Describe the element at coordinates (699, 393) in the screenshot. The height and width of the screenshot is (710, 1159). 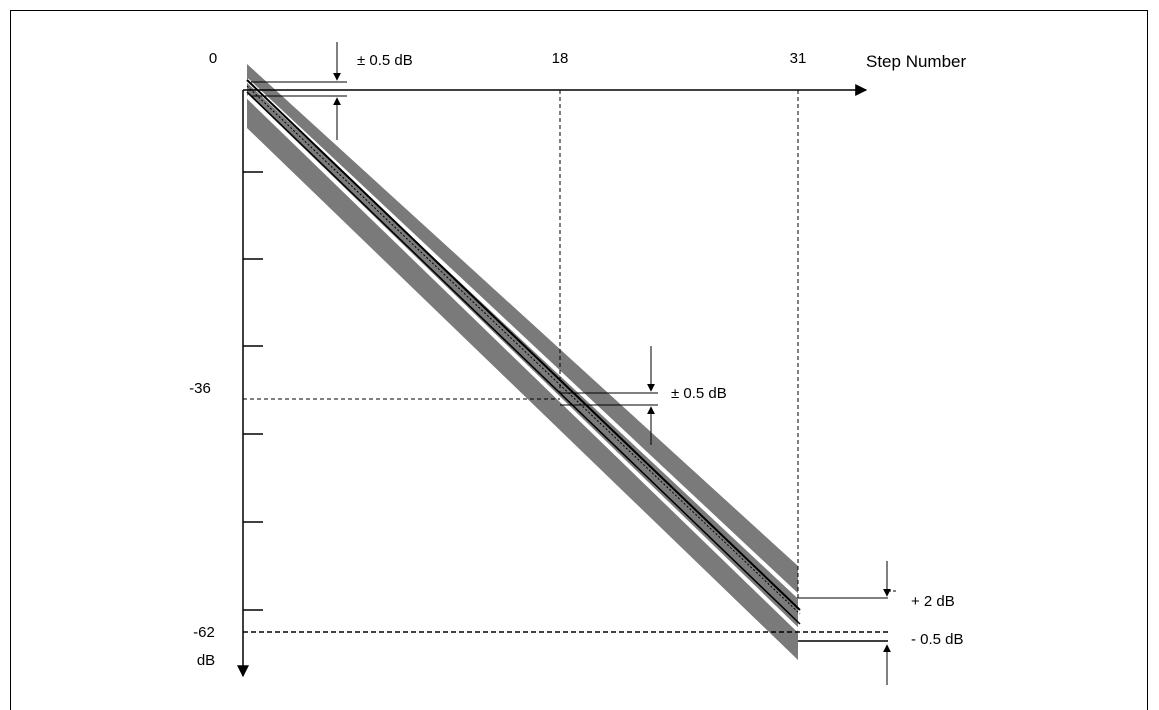
I see `mid-tolerance-label: ± 0.5 dB` at that location.